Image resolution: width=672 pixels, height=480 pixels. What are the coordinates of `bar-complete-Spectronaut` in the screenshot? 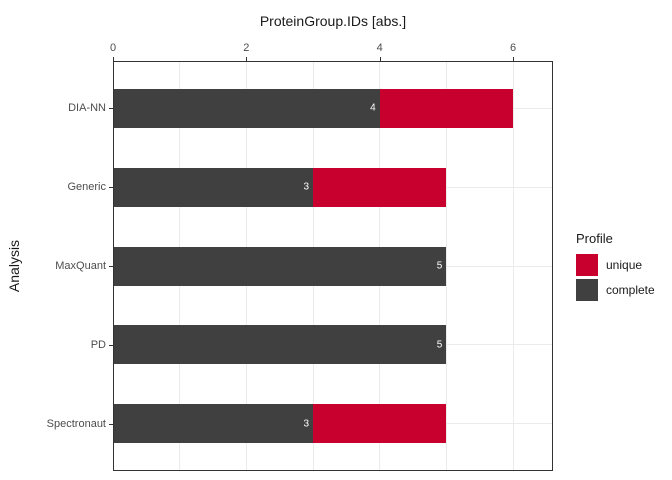 It's located at (213, 424).